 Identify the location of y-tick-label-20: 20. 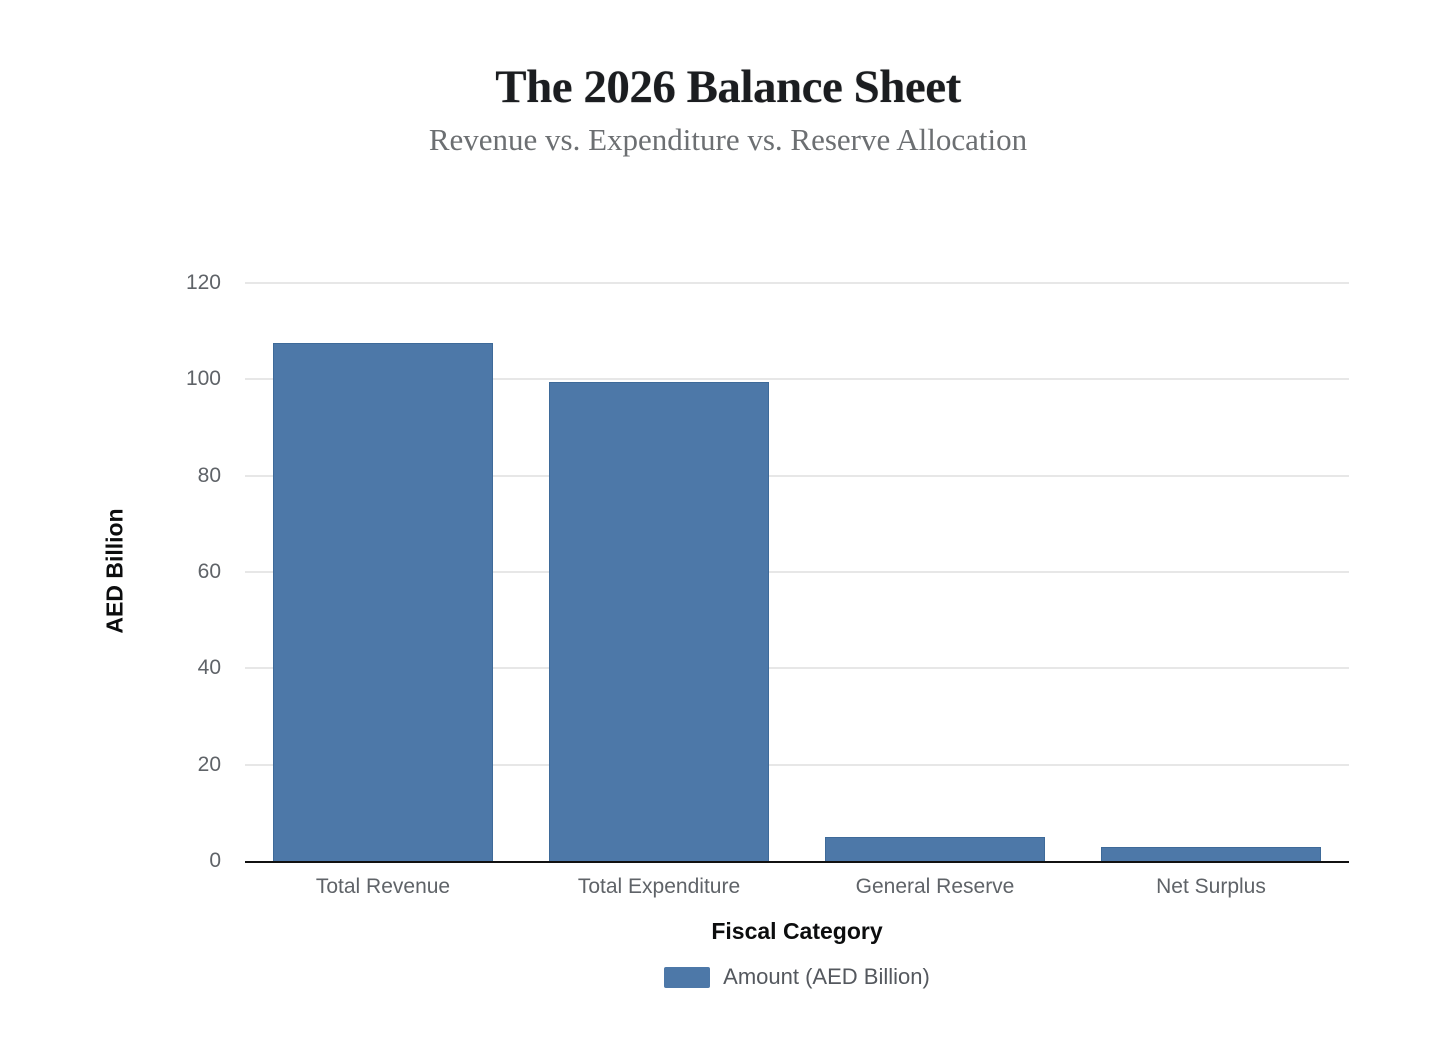
(209, 764).